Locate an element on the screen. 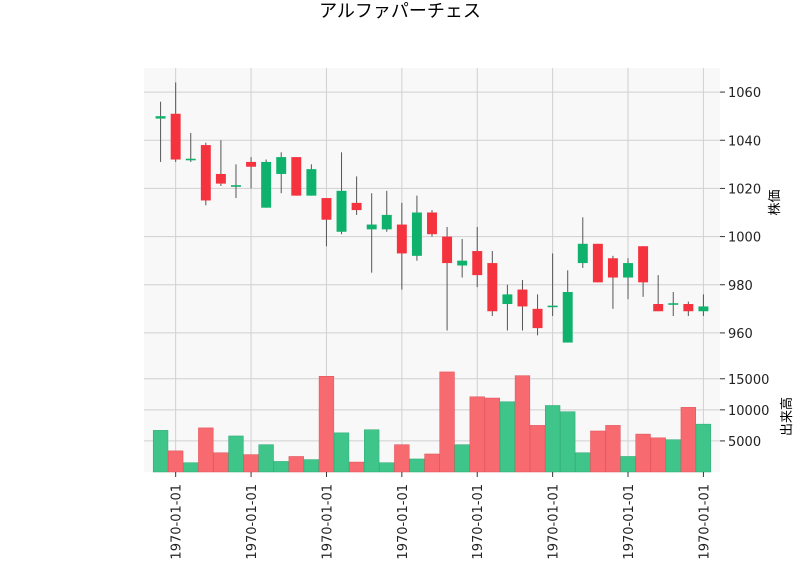  volume-tick-label: 15000 is located at coordinates (748, 380).